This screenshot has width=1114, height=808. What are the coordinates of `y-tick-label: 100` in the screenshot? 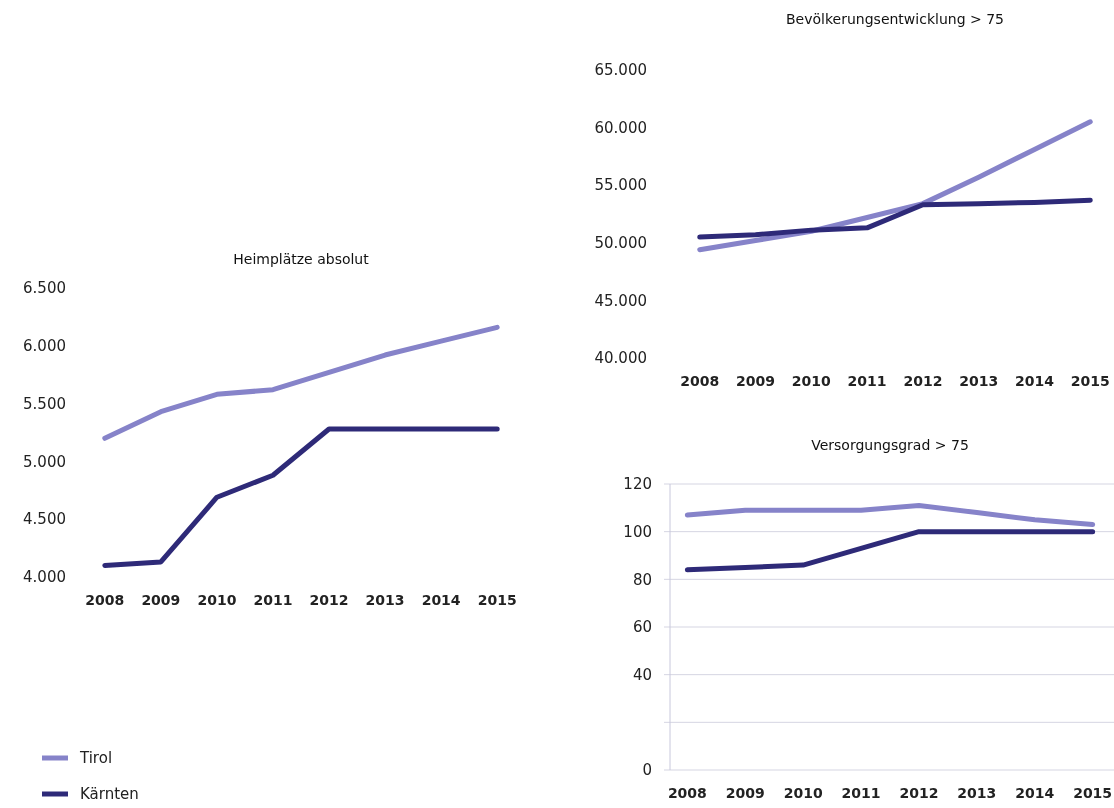 It's located at (637, 531).